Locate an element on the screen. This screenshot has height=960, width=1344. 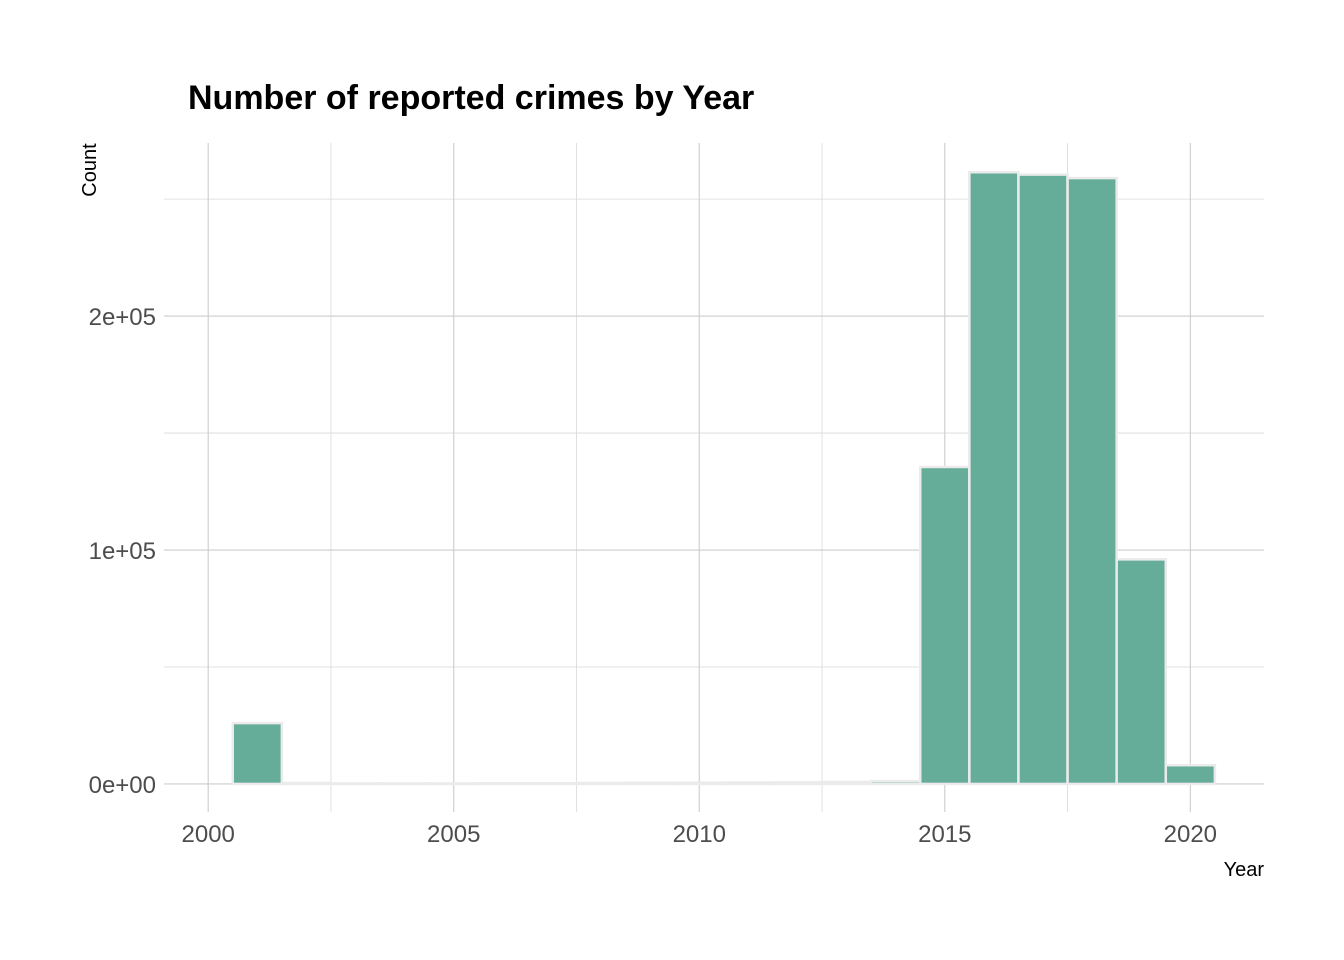
bar-2019 is located at coordinates (1141, 672).